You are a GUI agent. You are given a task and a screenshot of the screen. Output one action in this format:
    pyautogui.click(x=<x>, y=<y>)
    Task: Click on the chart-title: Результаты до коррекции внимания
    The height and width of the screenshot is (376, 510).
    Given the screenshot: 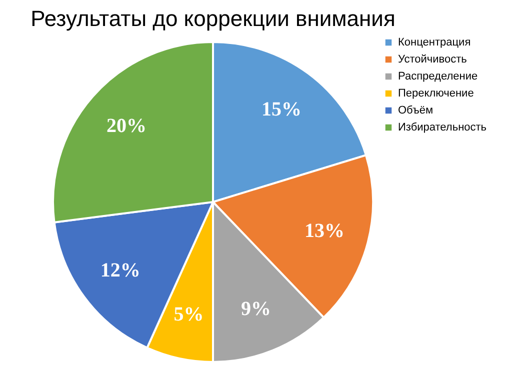 What is the action you would take?
    pyautogui.click(x=213, y=18)
    